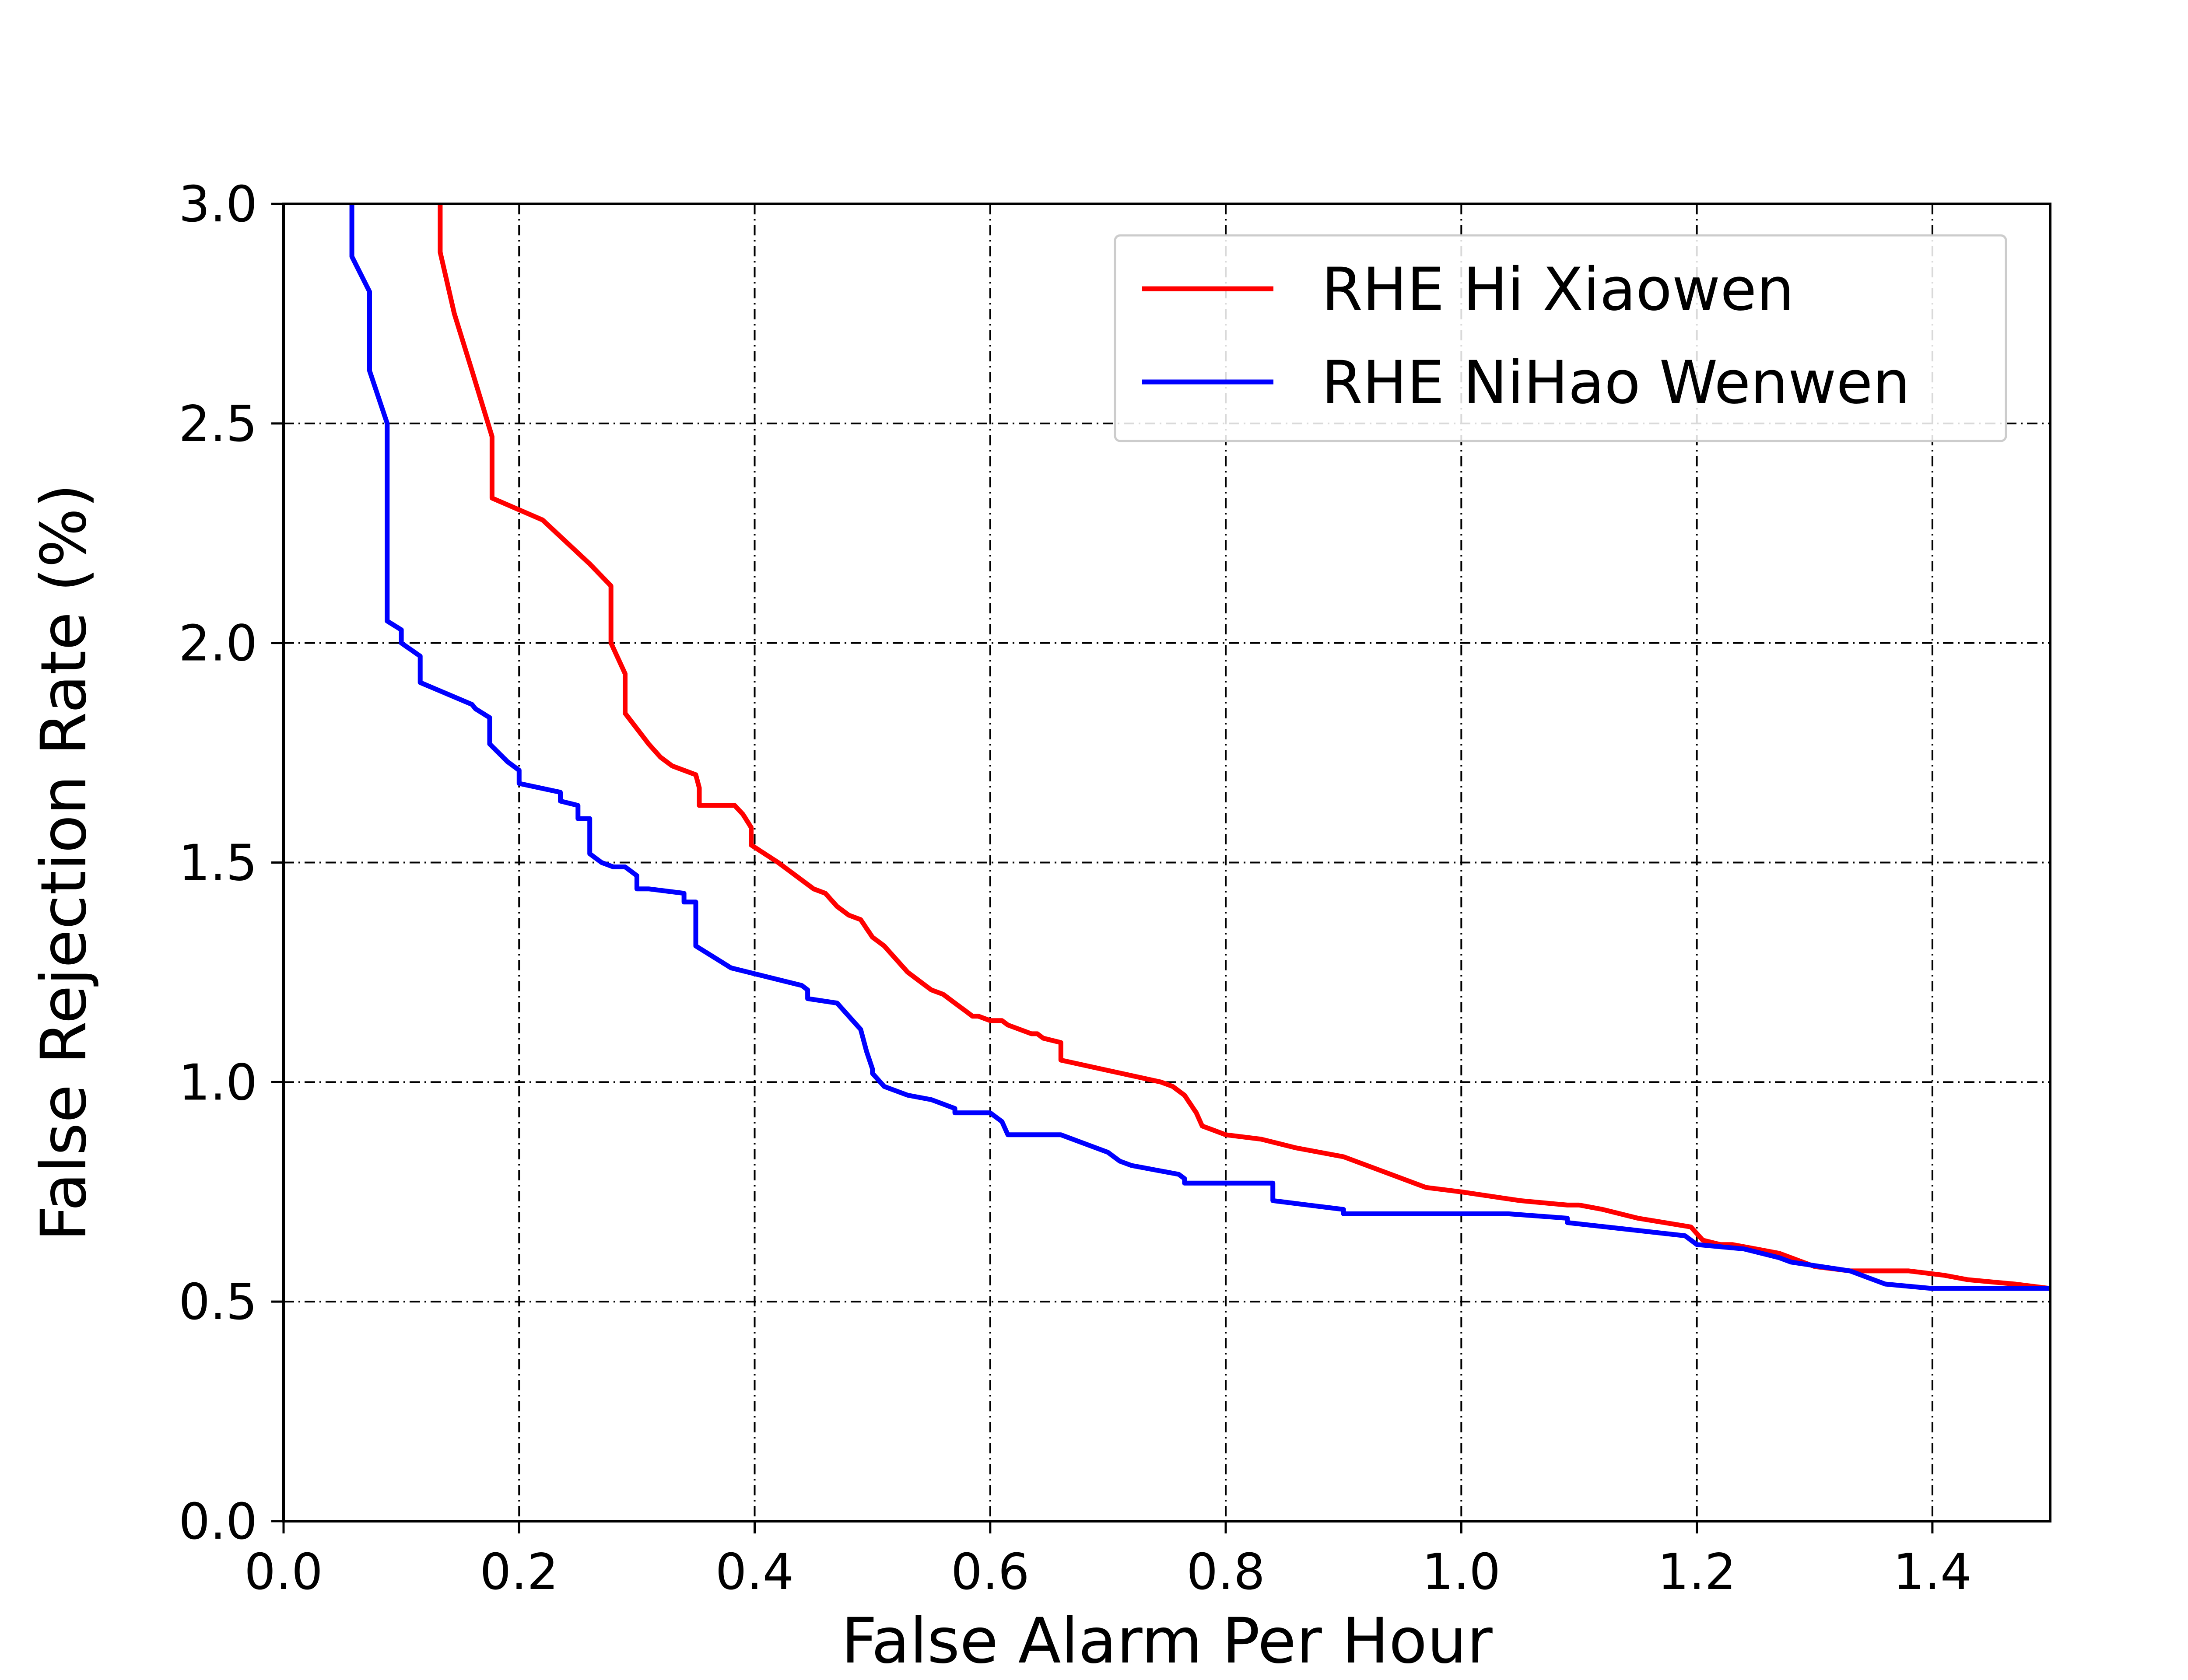 The width and height of the screenshot is (2188, 1680). I want to click on x-tick-label: 0.0, so click(283, 1572).